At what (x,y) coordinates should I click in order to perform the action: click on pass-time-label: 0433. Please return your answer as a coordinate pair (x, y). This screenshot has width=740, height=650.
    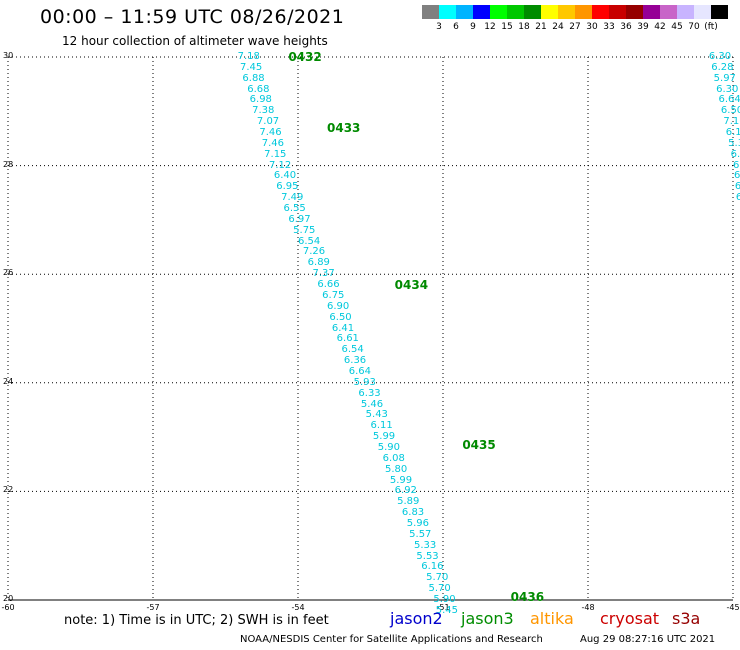
    Looking at the image, I should click on (344, 127).